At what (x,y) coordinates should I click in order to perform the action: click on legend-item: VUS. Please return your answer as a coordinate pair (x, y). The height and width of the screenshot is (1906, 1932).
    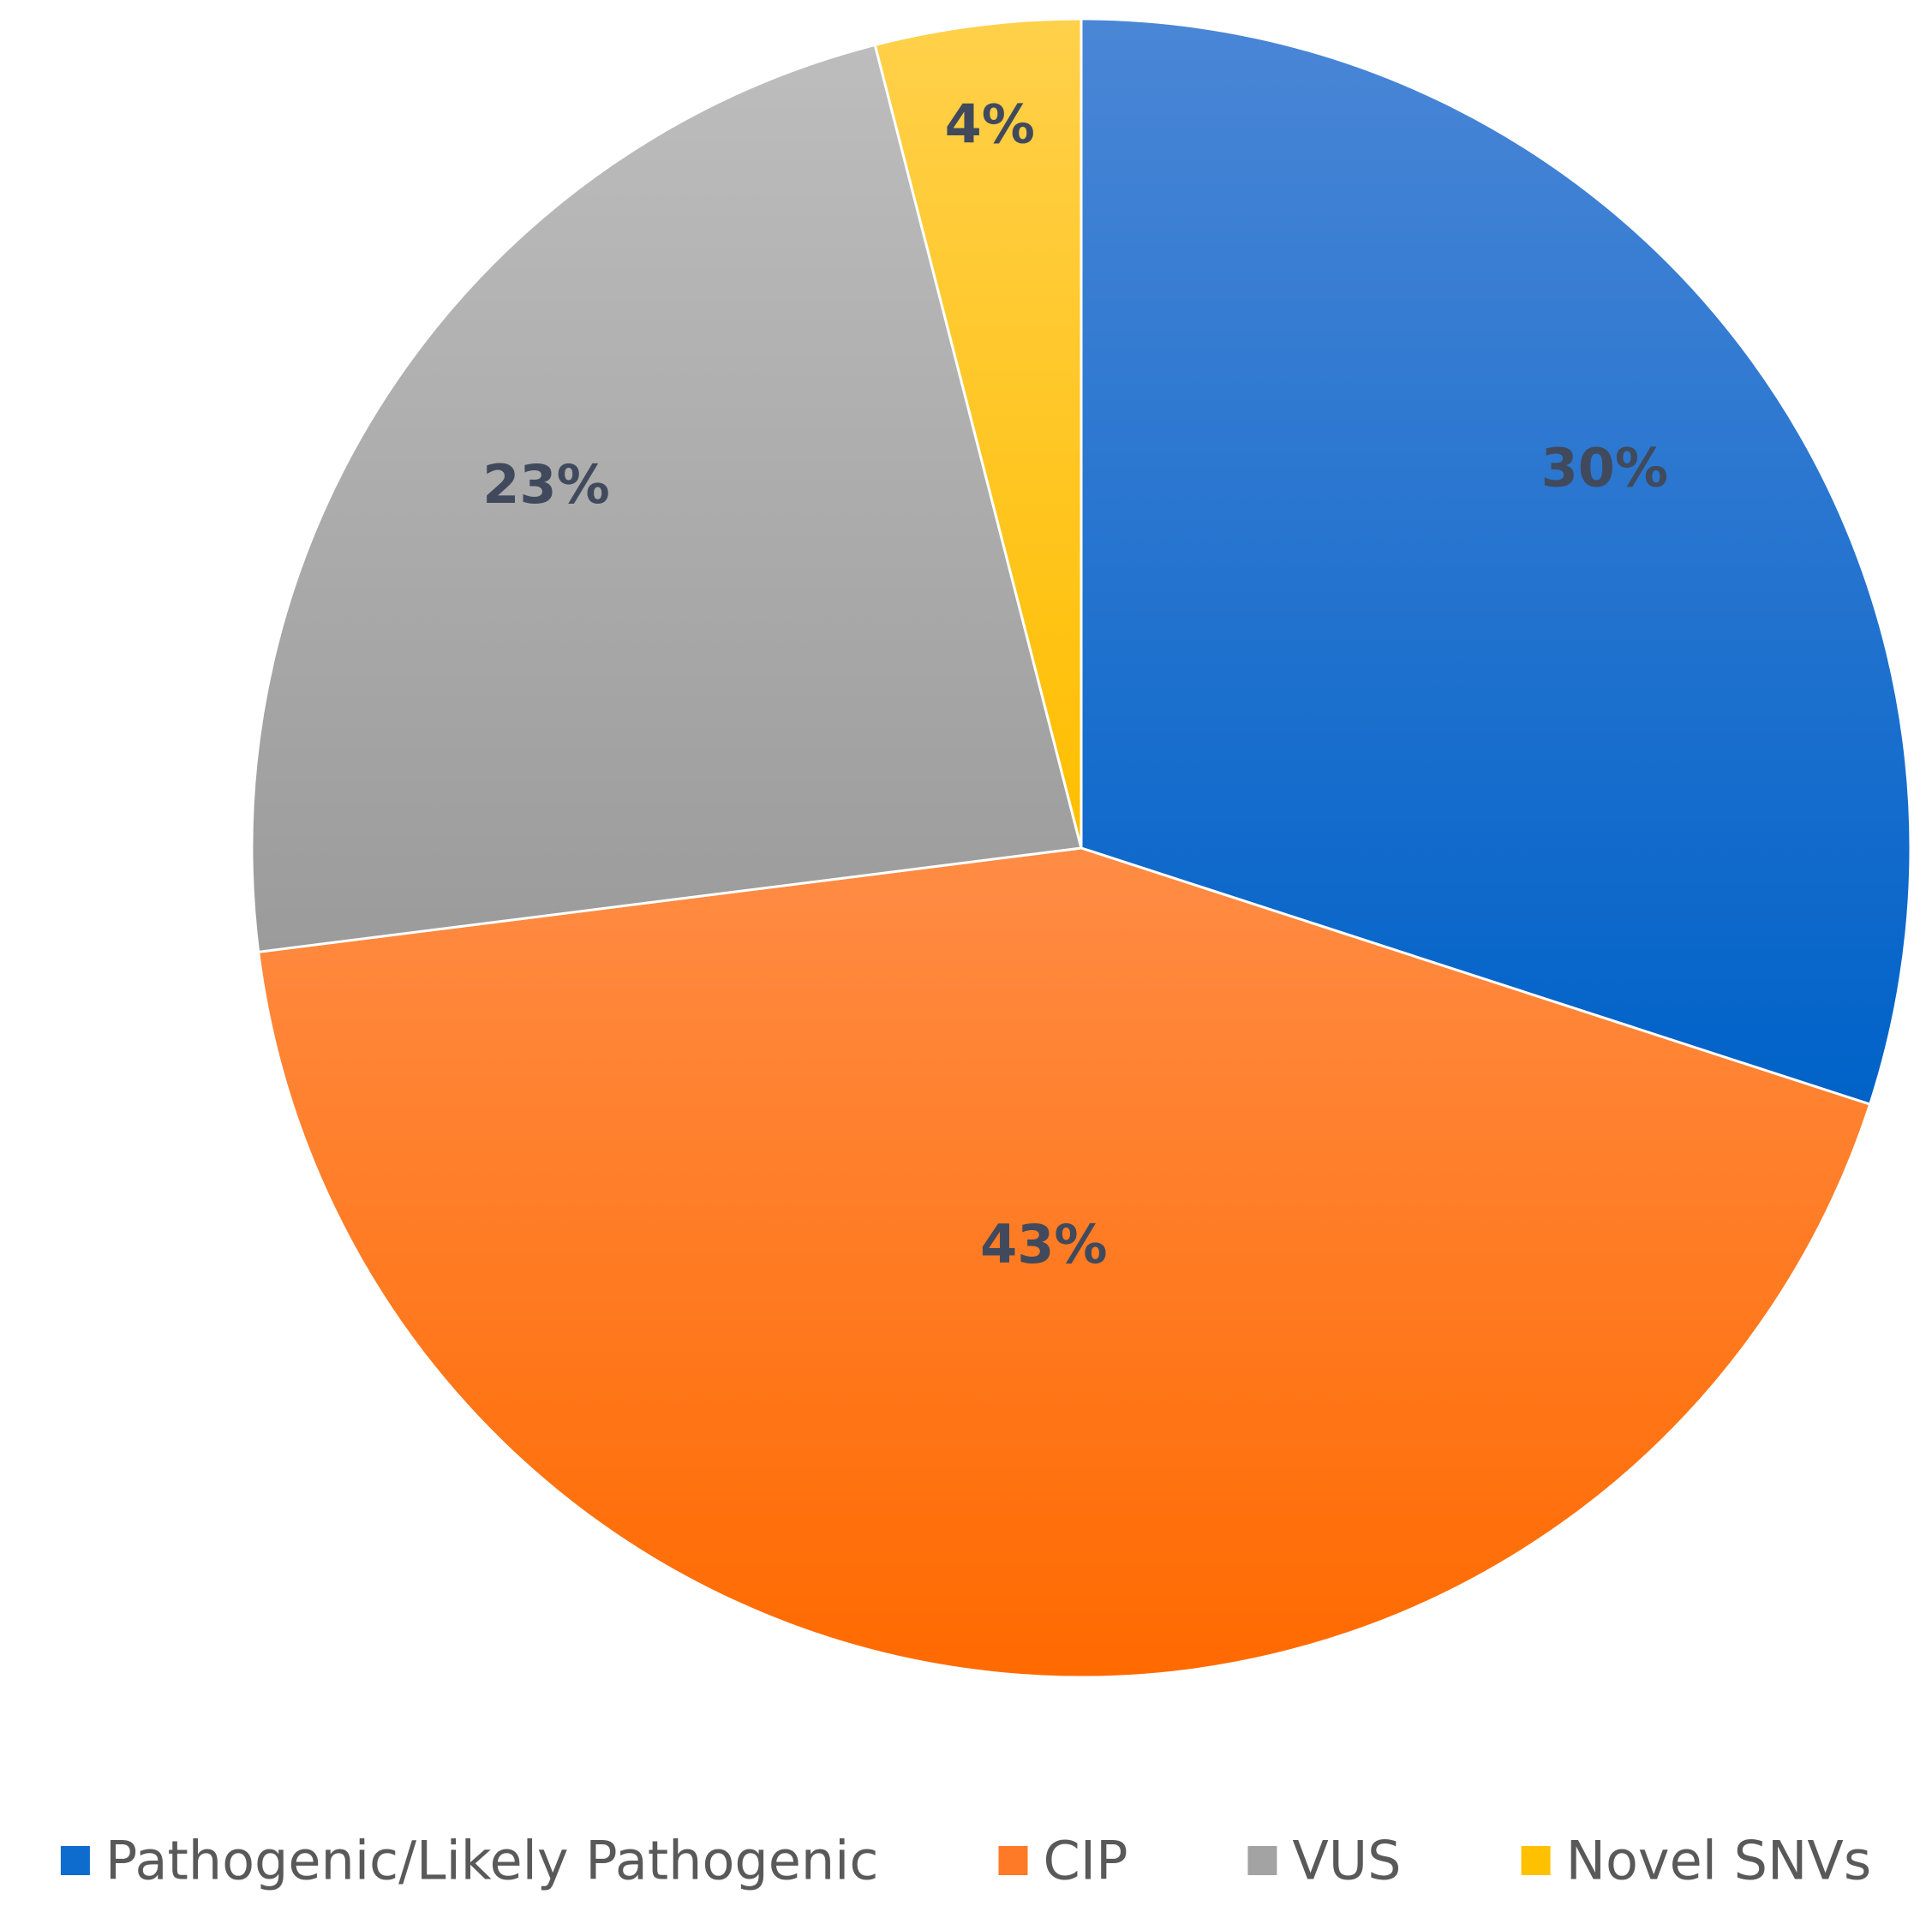
    Looking at the image, I should click on (1324, 1861).